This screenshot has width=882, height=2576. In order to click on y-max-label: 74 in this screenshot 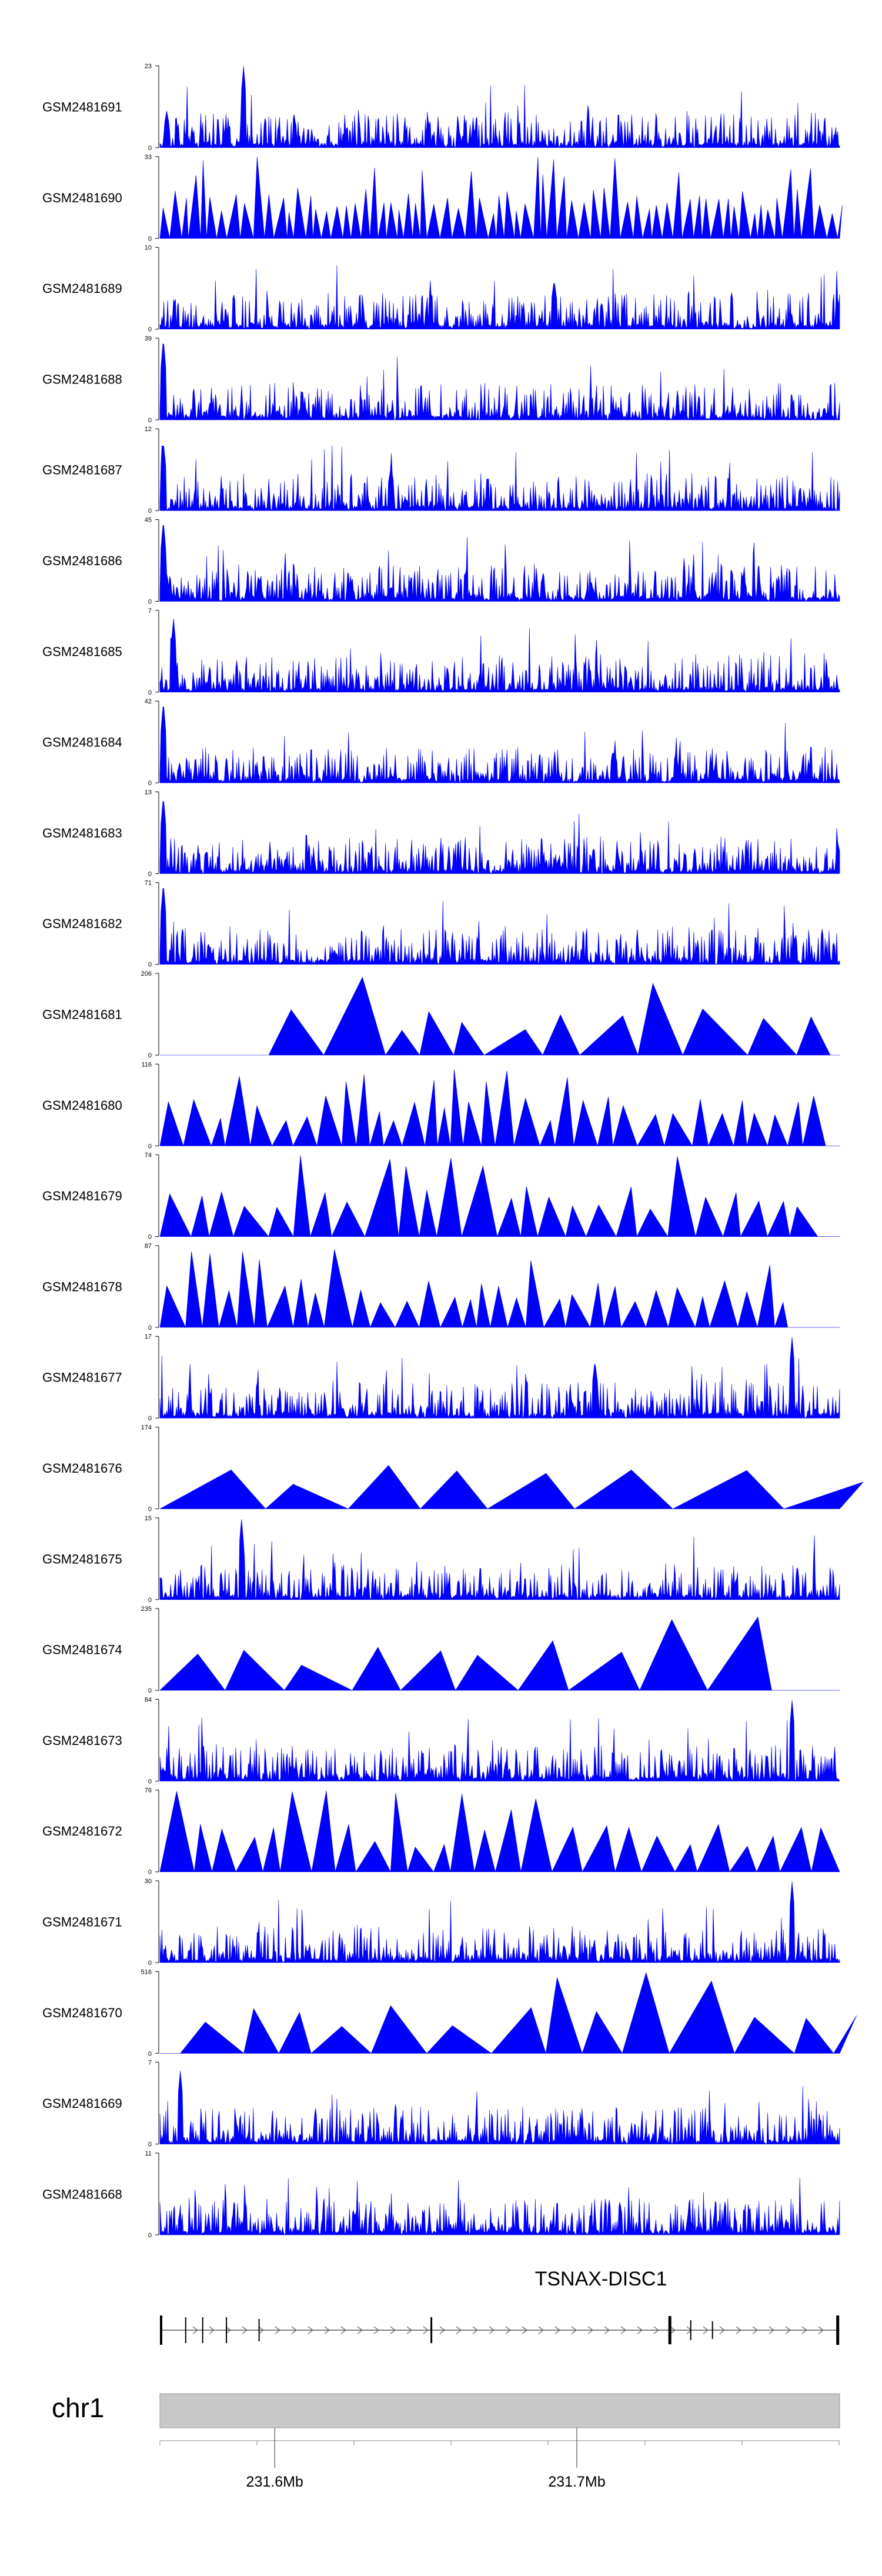, I will do `click(148, 1155)`.